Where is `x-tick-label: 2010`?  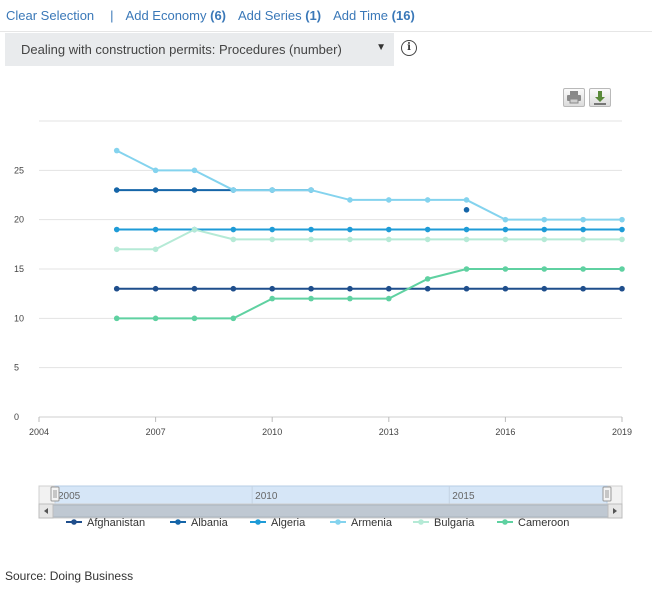
x-tick-label: 2010 is located at coordinates (272, 432).